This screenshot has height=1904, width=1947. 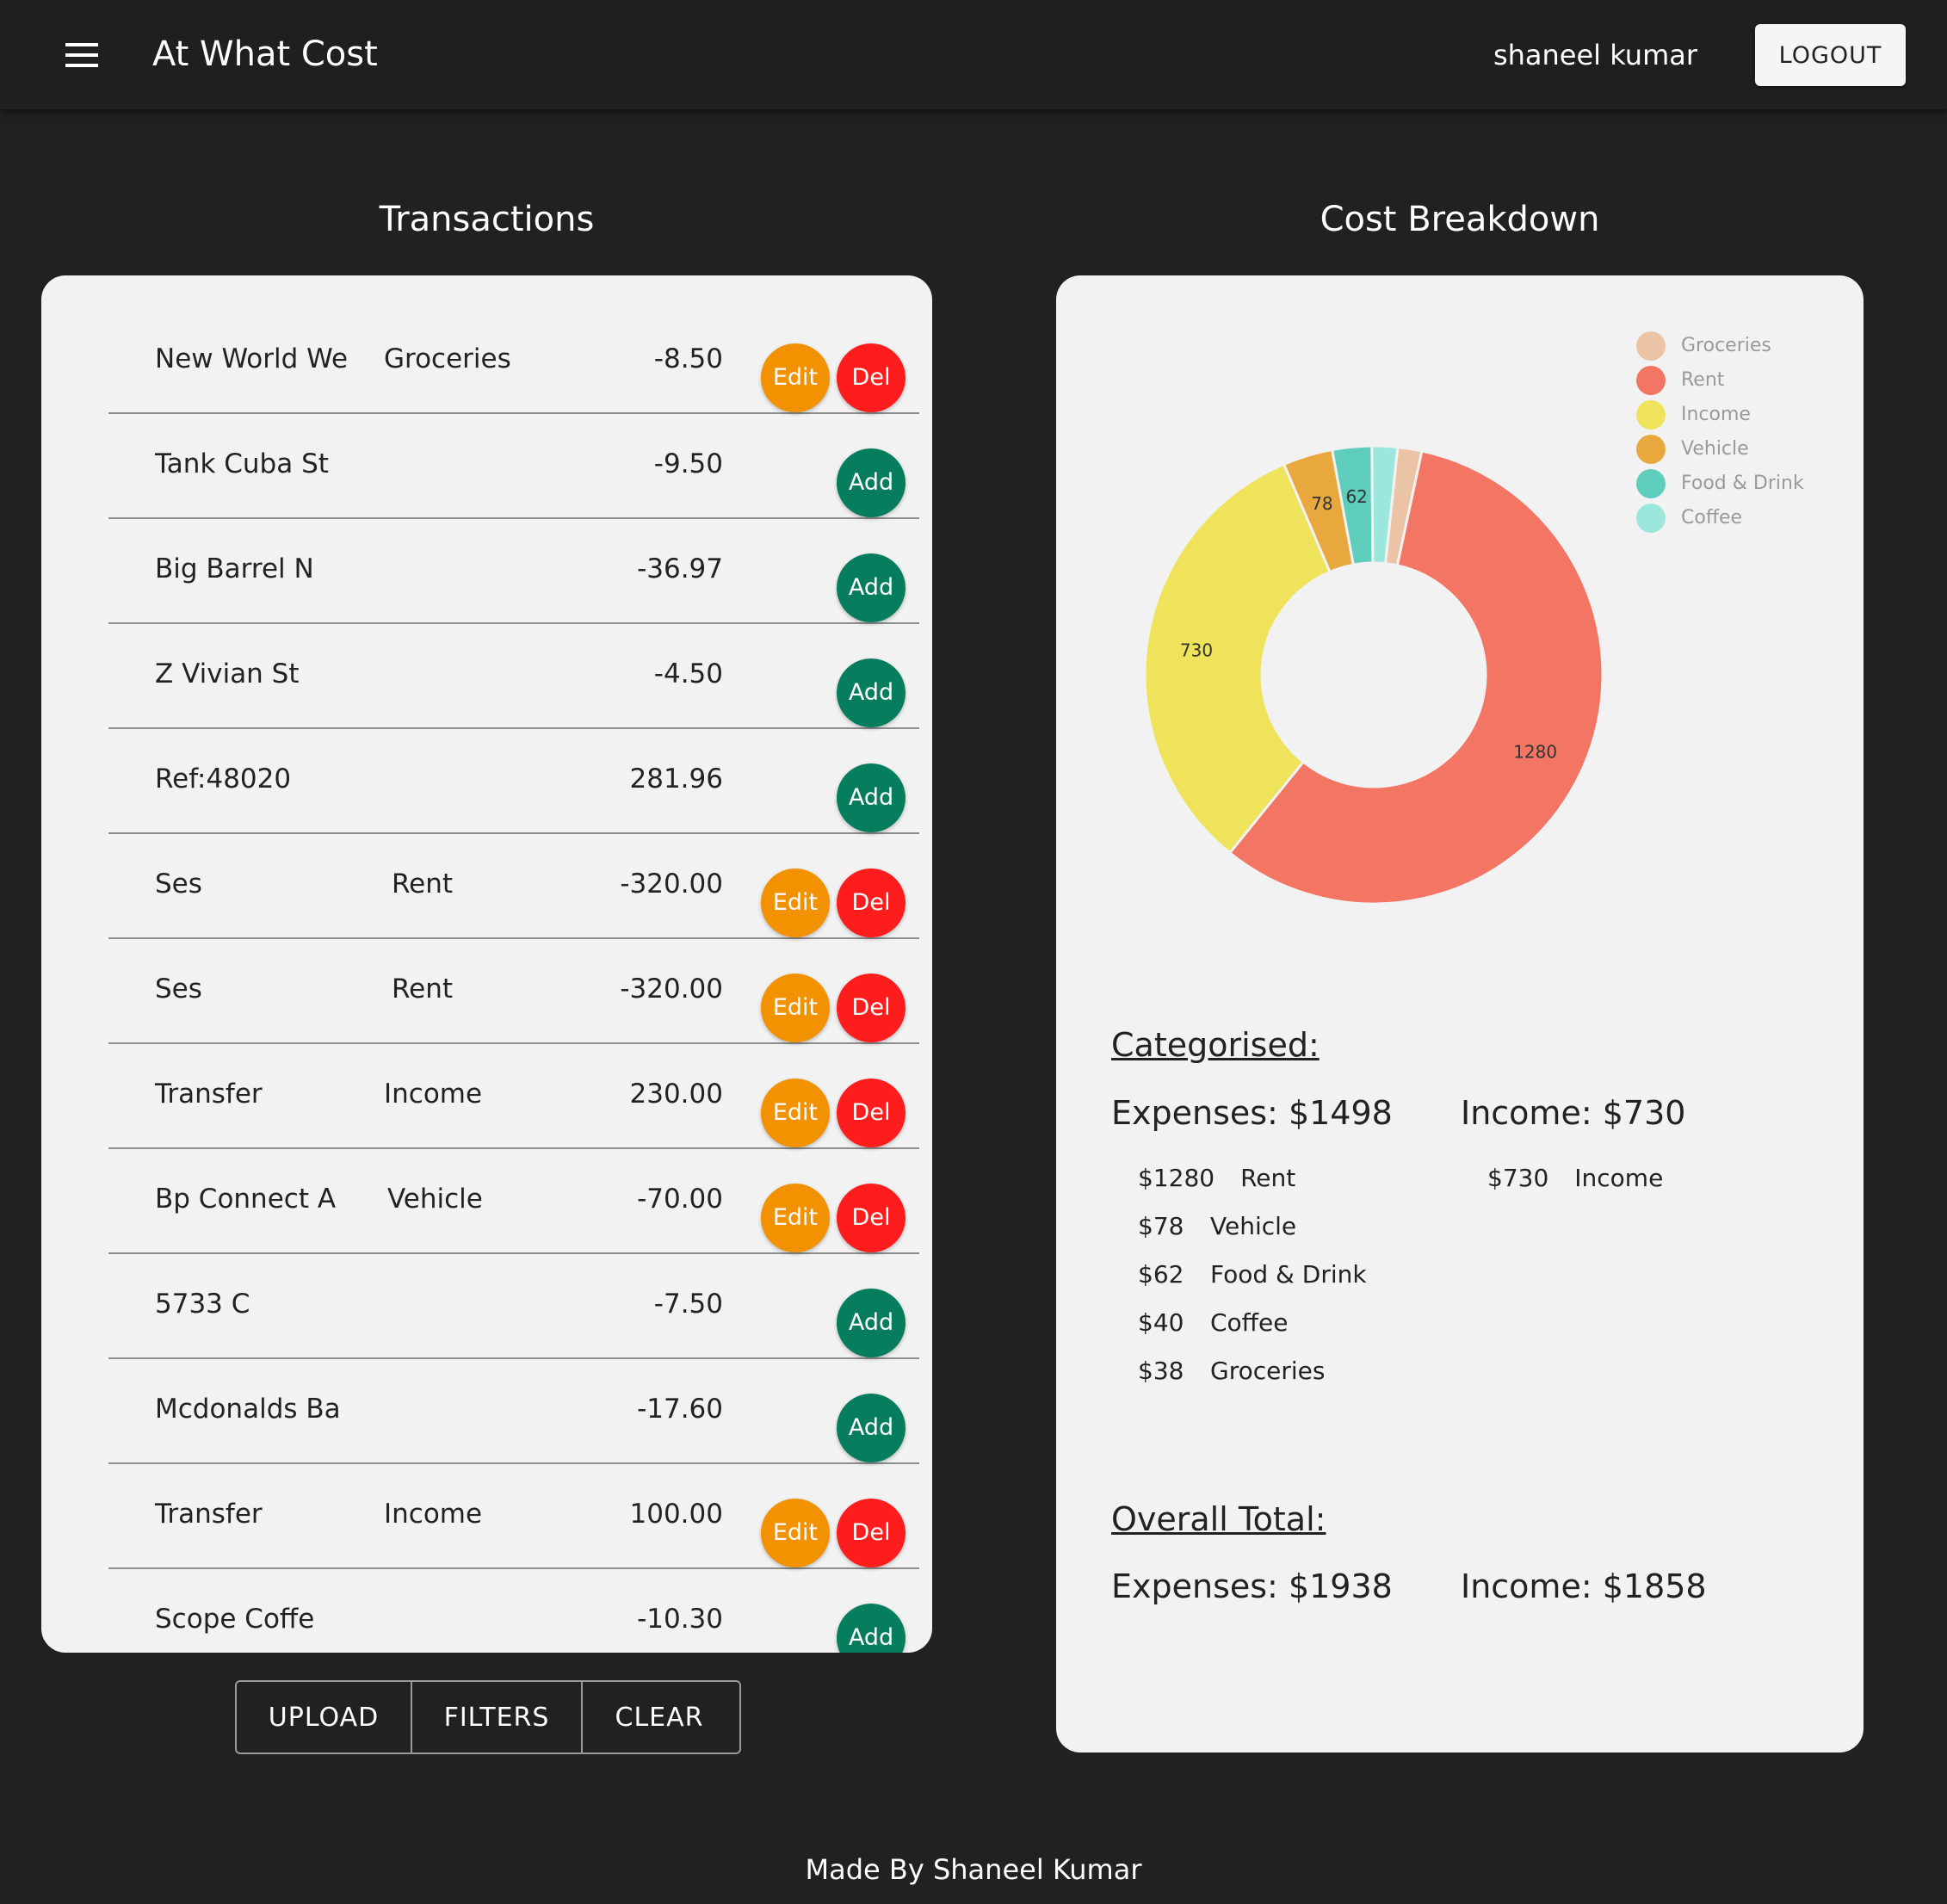 What do you see at coordinates (676, 779) in the screenshot?
I see `transaction-amount: 281.96` at bounding box center [676, 779].